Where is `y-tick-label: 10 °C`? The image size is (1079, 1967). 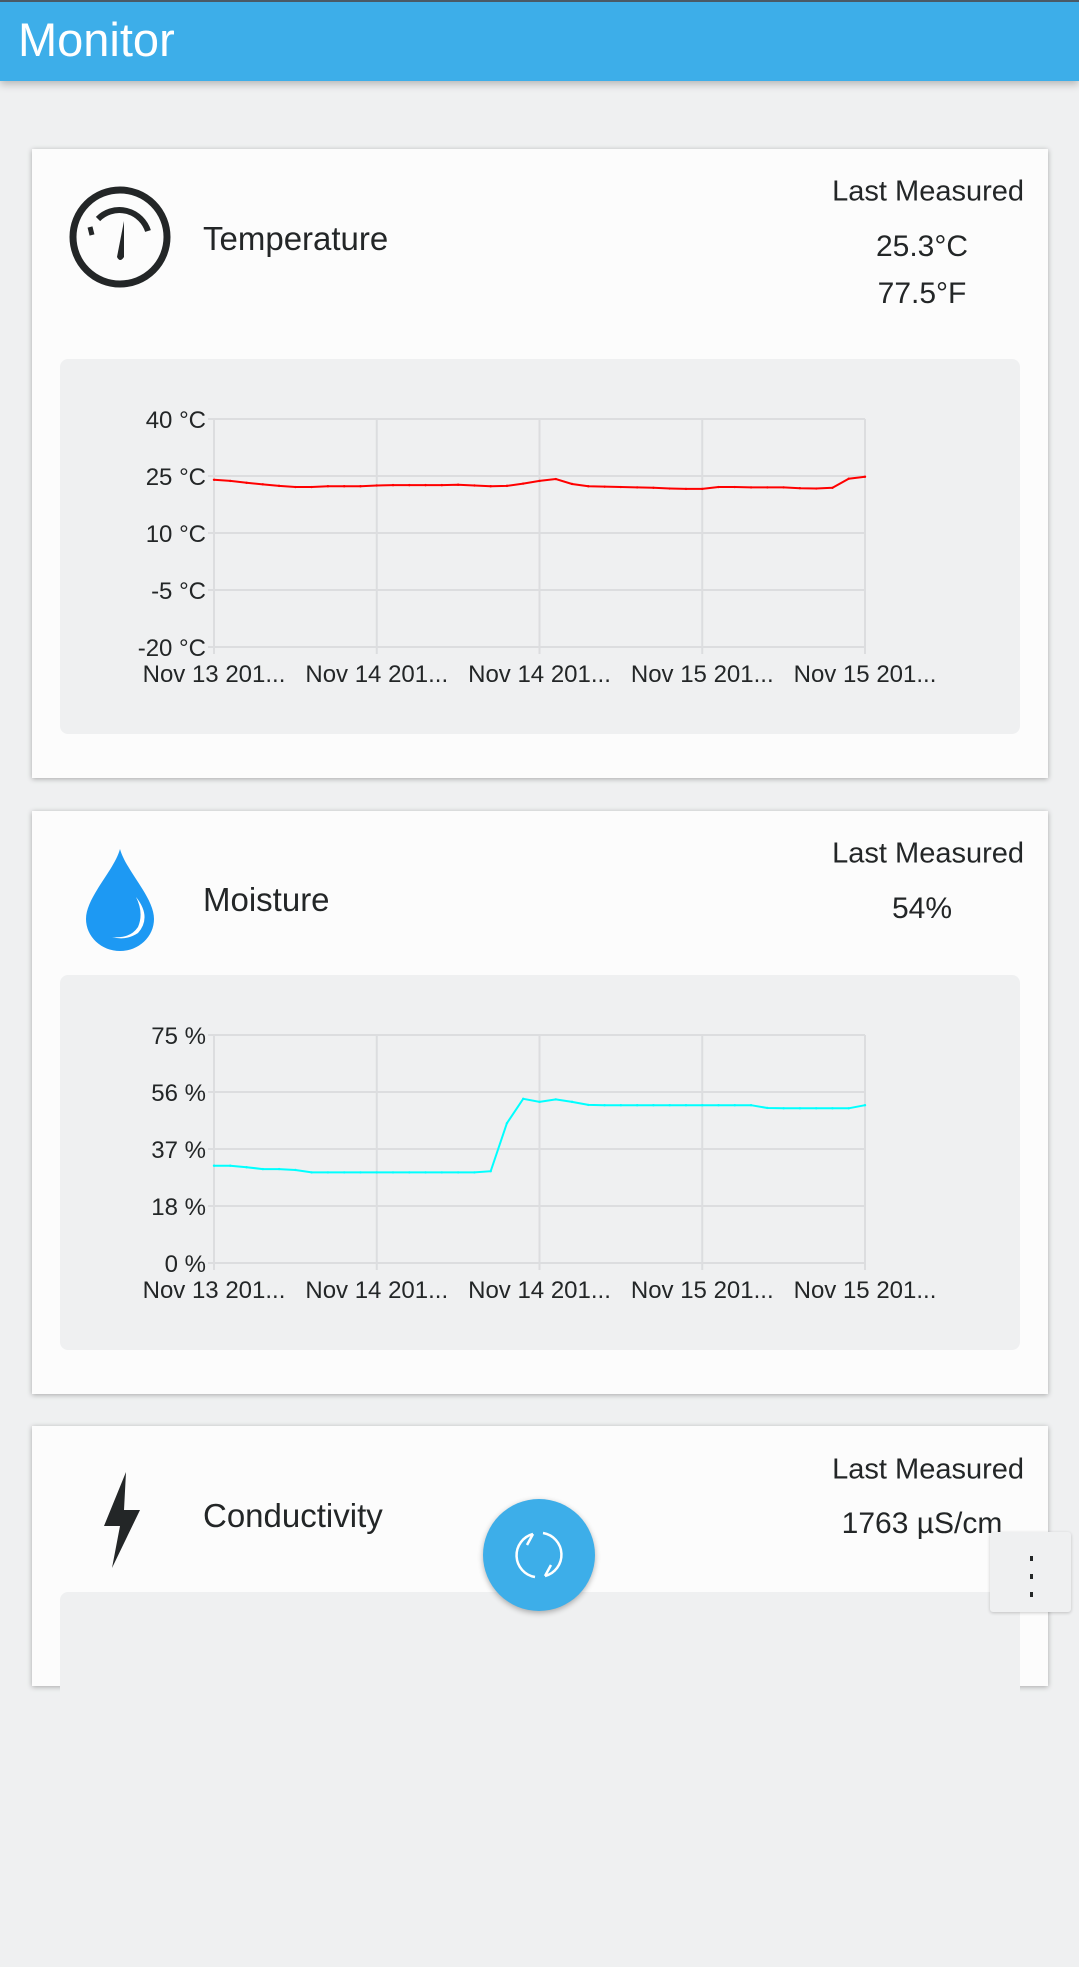
y-tick-label: 10 °C is located at coordinates (176, 534).